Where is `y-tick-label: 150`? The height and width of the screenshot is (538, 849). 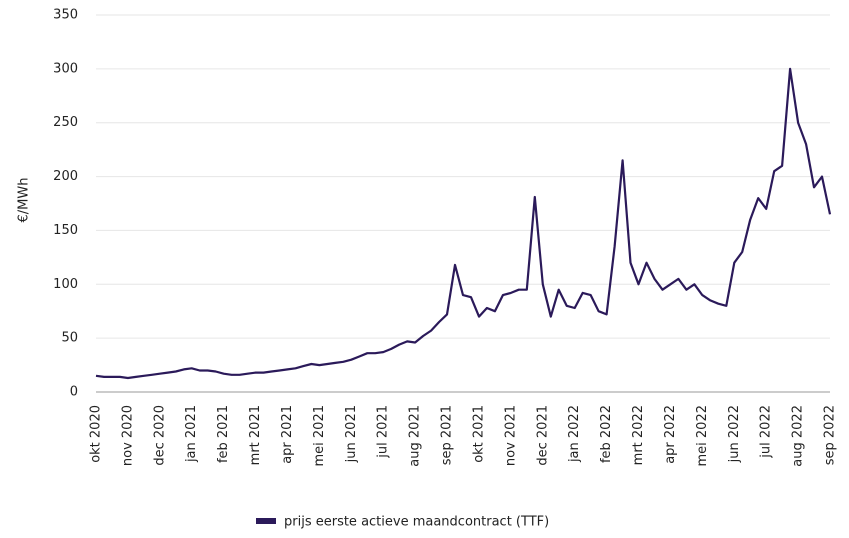
y-tick-label: 150 is located at coordinates (65, 230).